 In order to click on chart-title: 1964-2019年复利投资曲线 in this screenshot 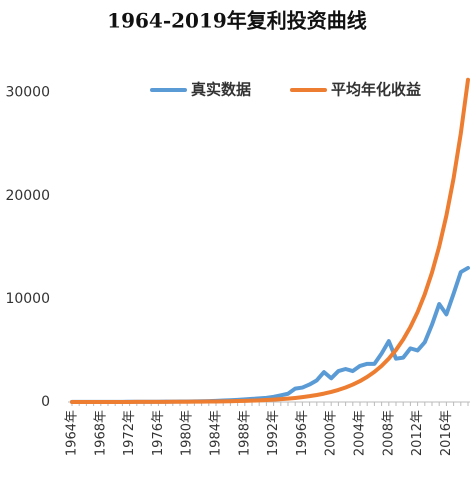, I will do `click(237, 21)`.